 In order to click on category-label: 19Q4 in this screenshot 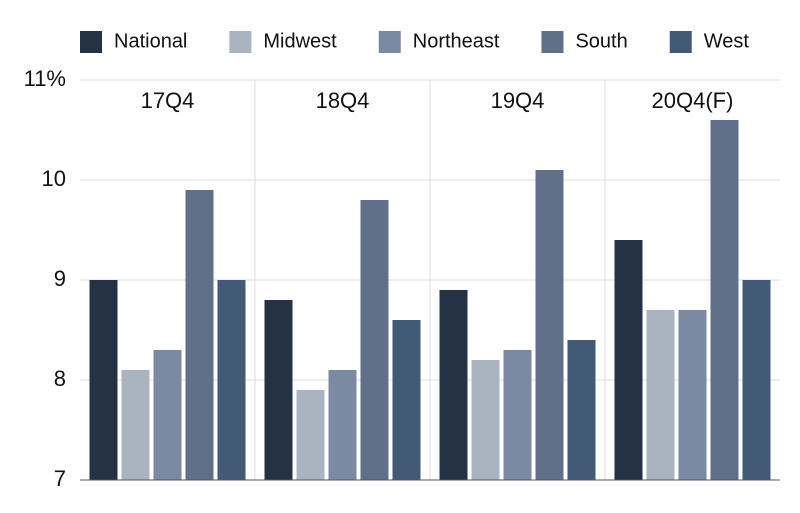, I will do `click(518, 100)`.